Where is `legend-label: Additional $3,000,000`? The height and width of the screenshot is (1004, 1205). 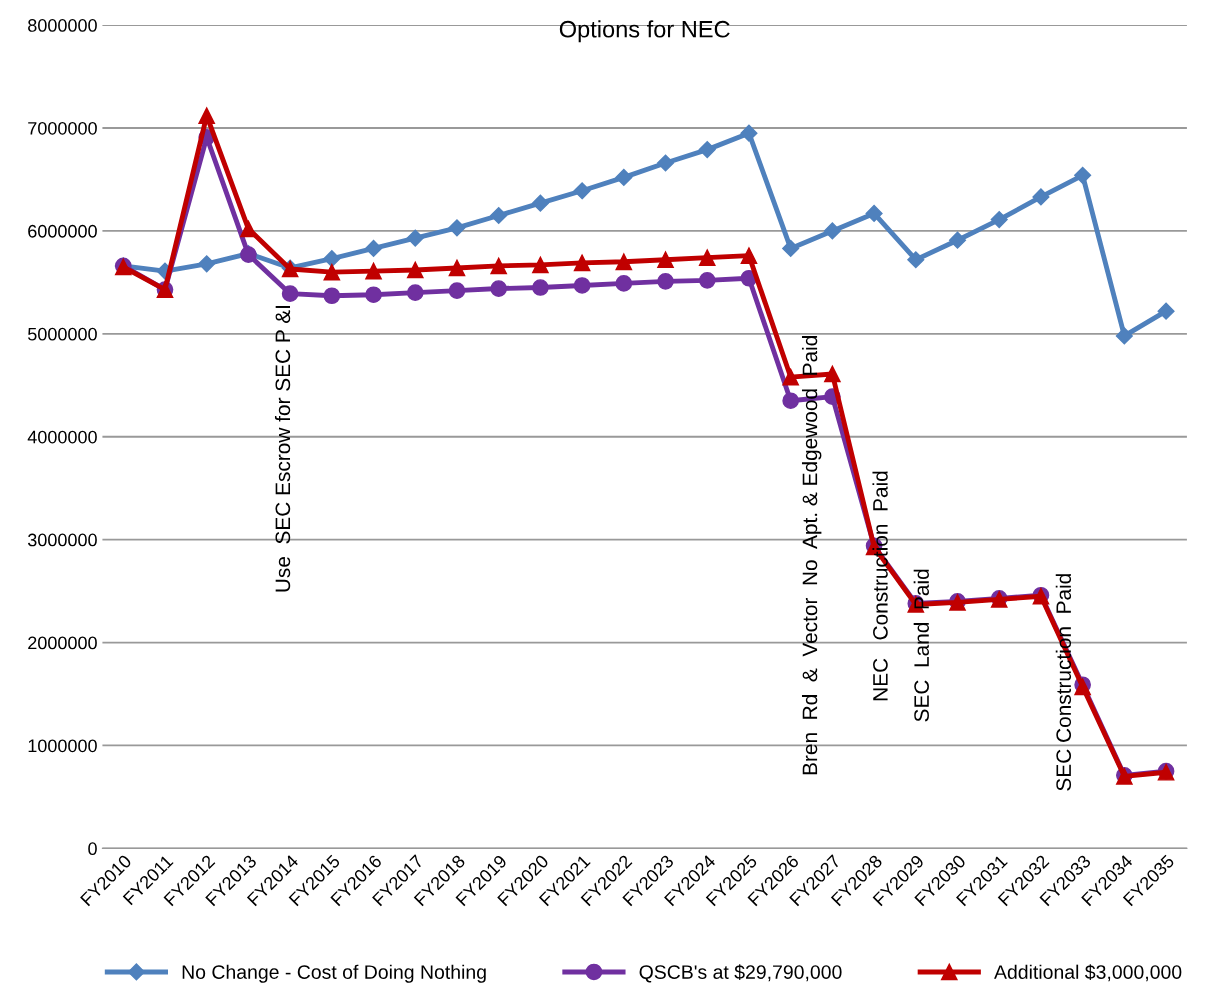
legend-label: Additional $3,000,000 is located at coordinates (1088, 973).